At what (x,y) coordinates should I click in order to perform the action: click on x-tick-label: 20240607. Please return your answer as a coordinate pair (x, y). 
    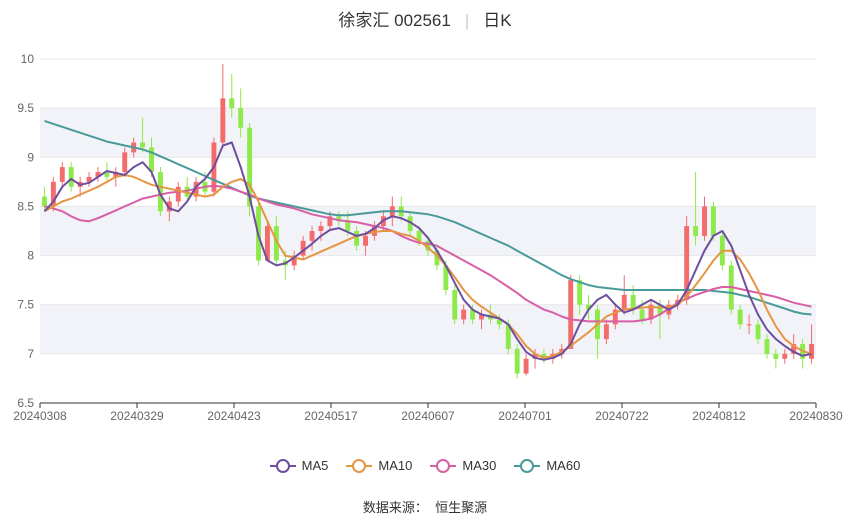
    Looking at the image, I should click on (428, 416).